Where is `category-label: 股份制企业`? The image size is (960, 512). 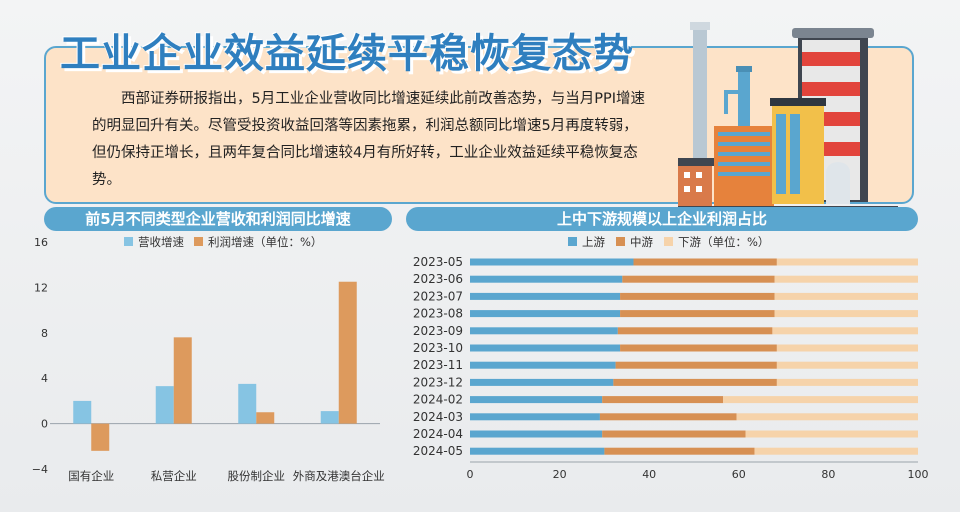
category-label: 股份制企业 is located at coordinates (257, 476).